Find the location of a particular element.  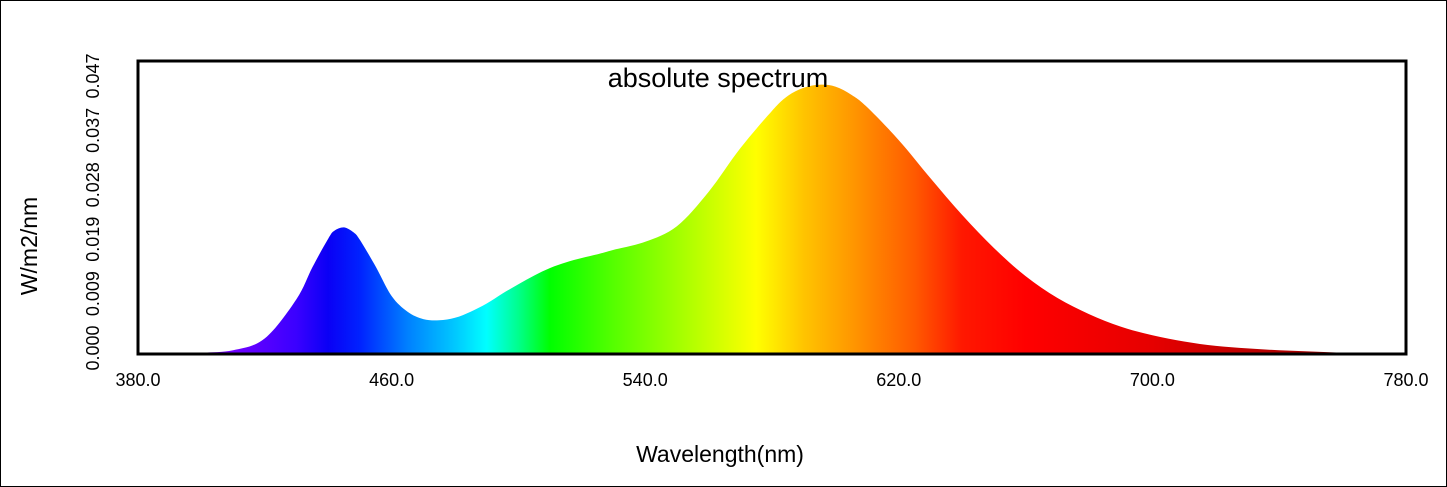

y-tick-label: 0.009 is located at coordinates (93, 293).